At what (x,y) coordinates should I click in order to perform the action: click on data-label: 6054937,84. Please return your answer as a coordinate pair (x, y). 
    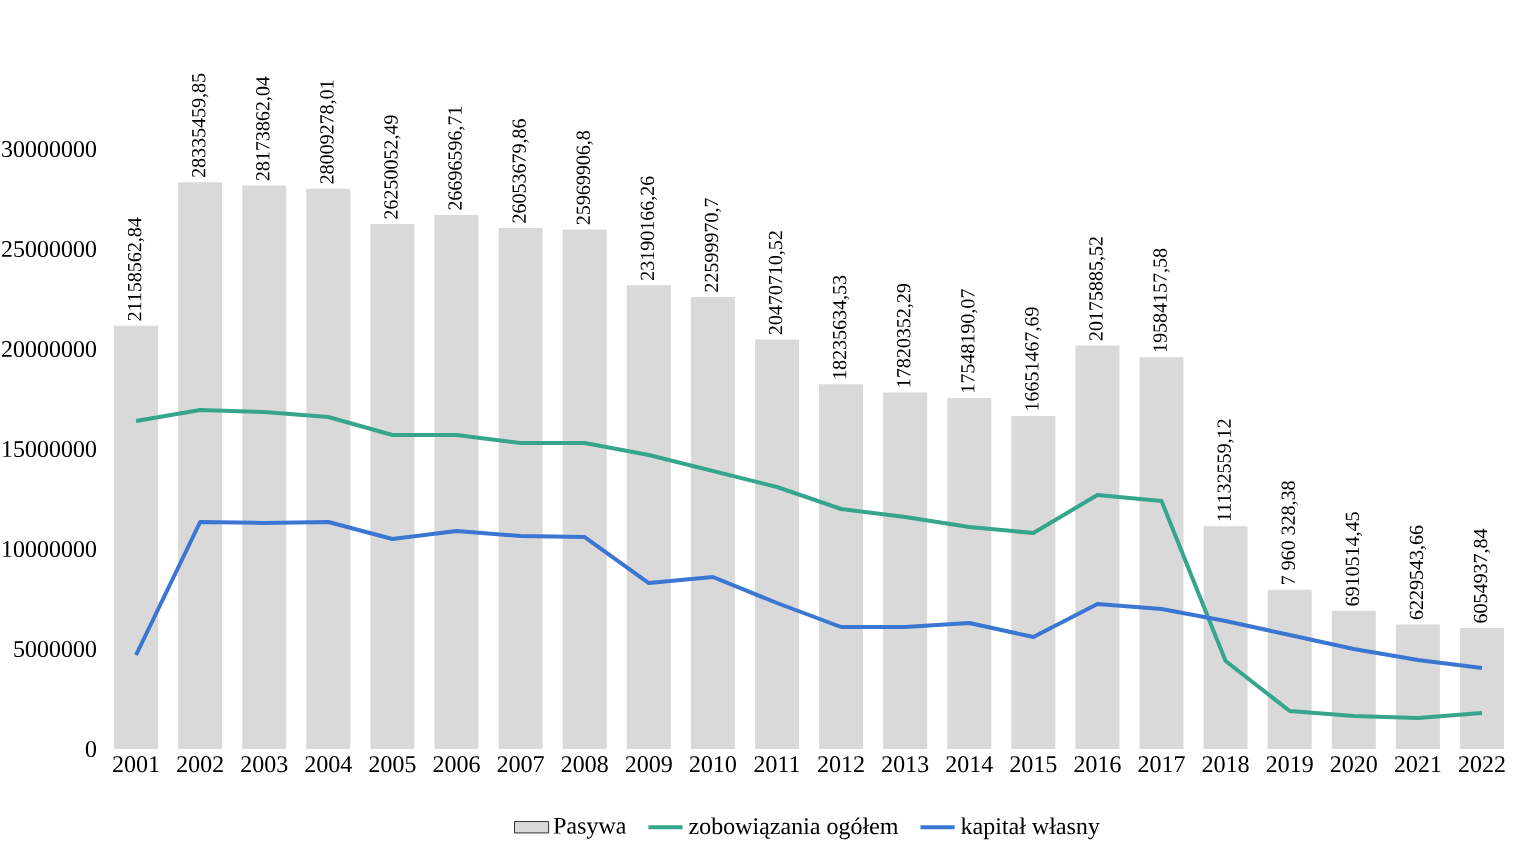
    Looking at the image, I should click on (1482, 575).